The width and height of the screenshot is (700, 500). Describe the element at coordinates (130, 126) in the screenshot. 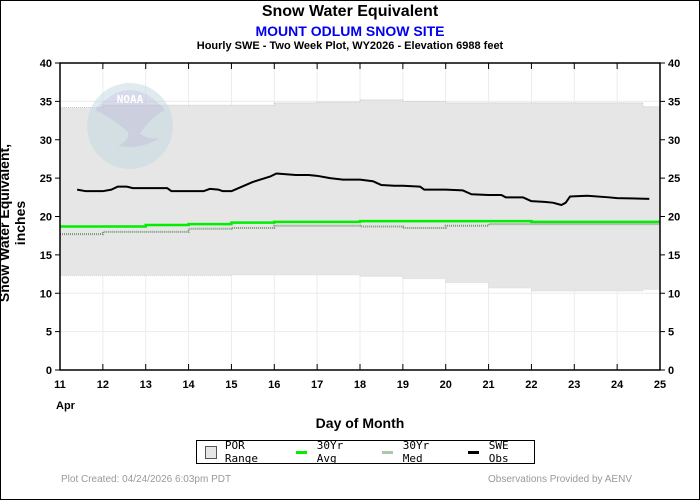

I see `noaa-watermark-icon: NOAA` at that location.